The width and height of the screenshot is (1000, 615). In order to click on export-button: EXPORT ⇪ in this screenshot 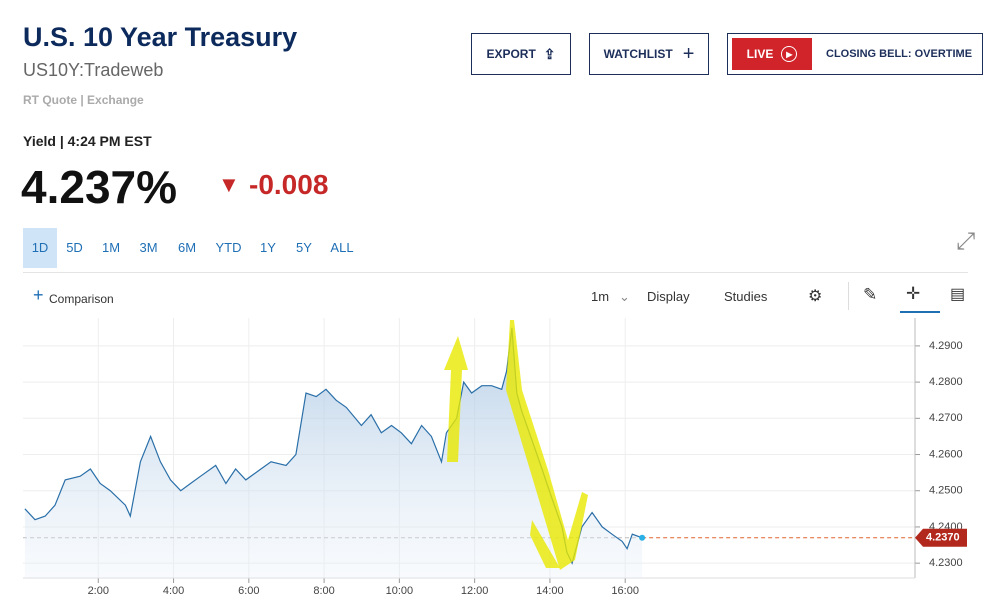, I will do `click(521, 54)`.